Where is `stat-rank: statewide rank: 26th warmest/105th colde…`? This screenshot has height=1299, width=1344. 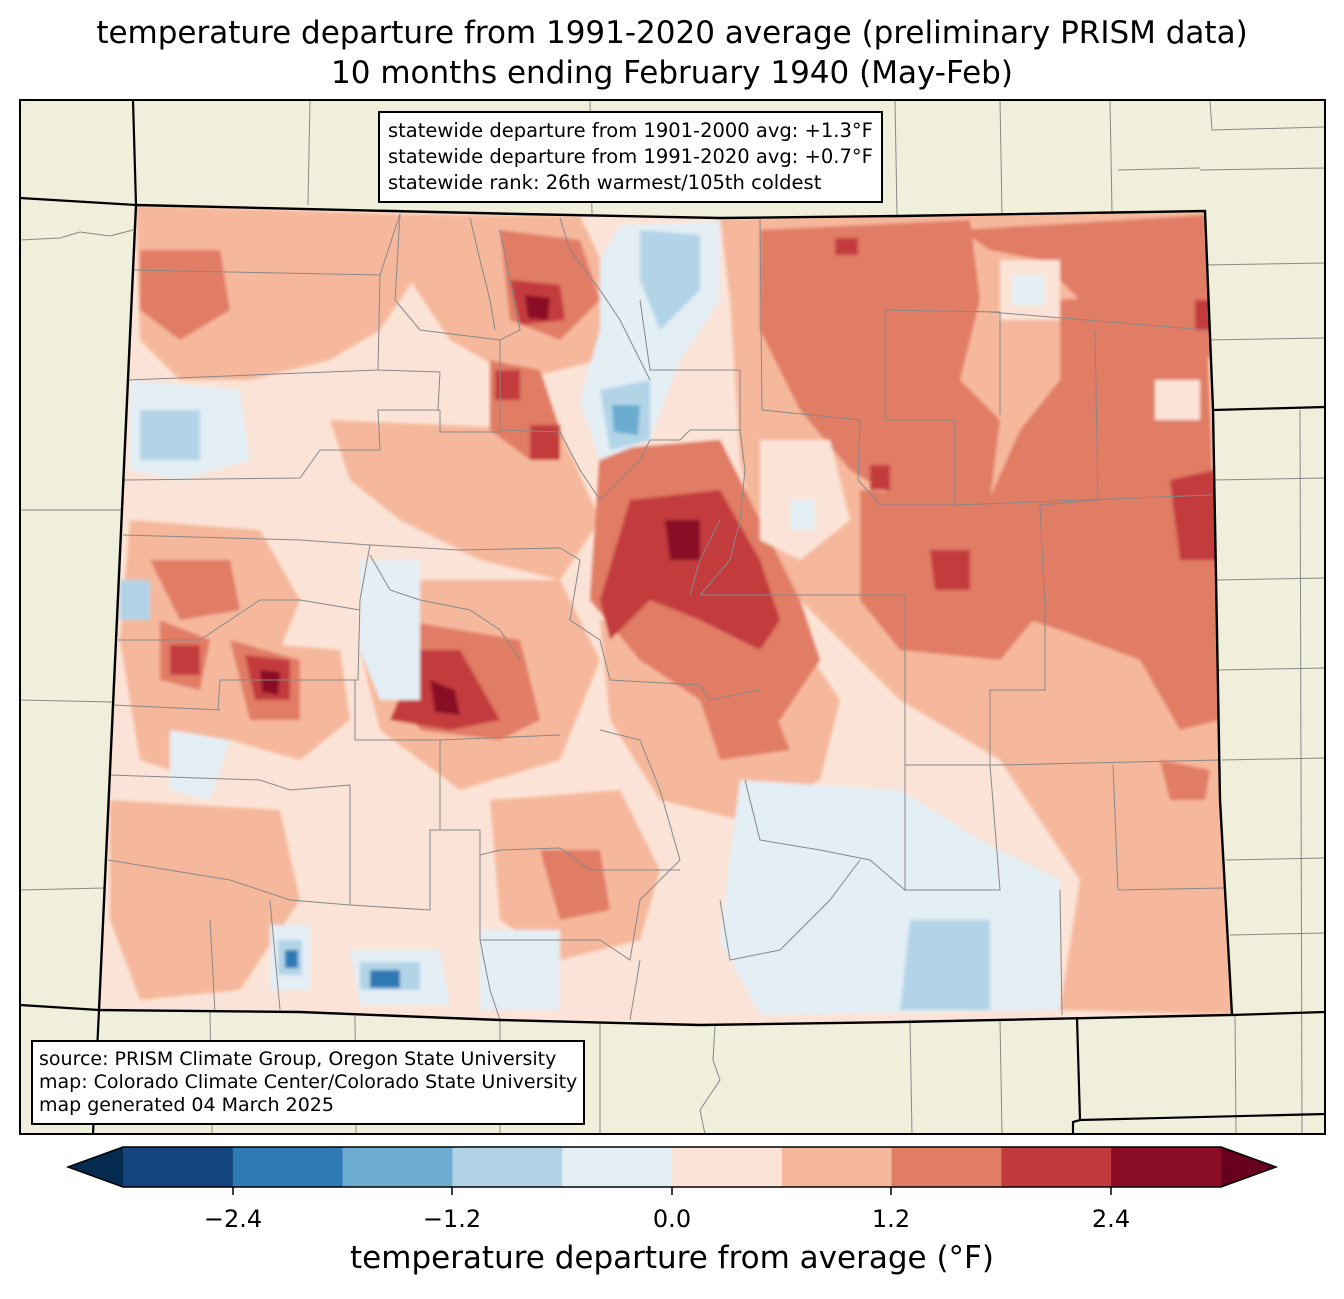
stat-rank: statewide rank: 26th warmest/105th colde… is located at coordinates (605, 182).